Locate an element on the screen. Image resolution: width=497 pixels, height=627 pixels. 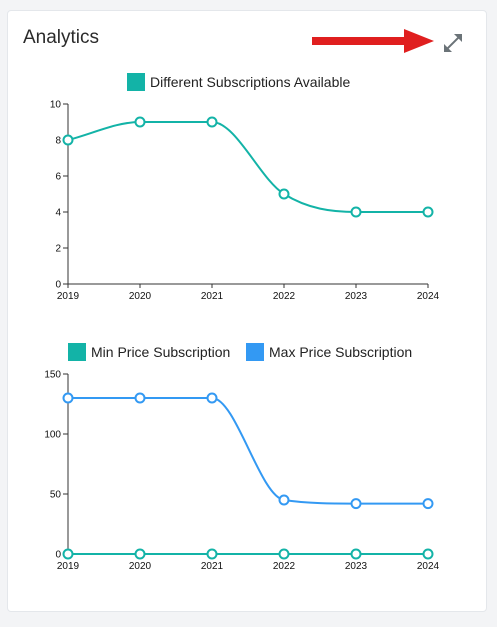
legend-label: Min Price Subscription is located at coordinates (160, 352).